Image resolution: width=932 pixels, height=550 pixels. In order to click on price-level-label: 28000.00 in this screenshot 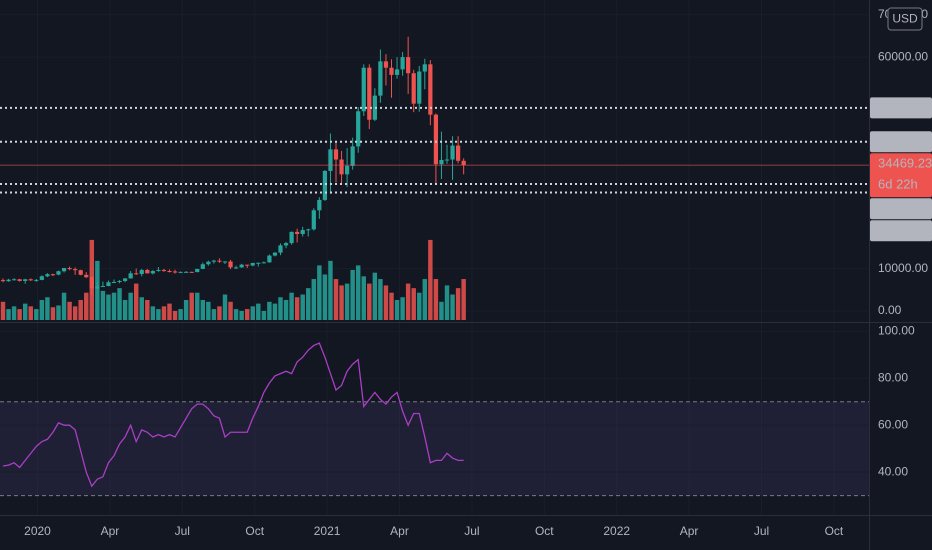, I will do `click(905, 229)`.